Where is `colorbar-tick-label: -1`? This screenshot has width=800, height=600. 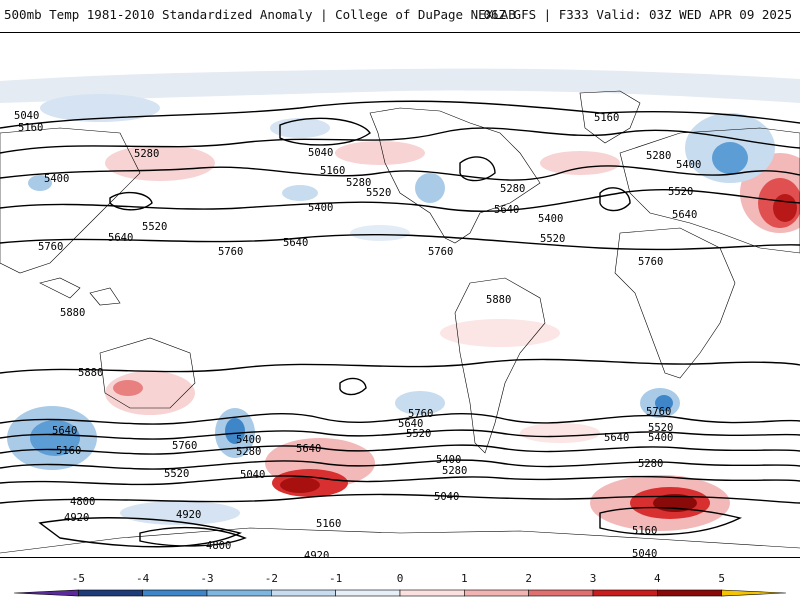
colorbar-tick-label: -1 is located at coordinates (335, 578).